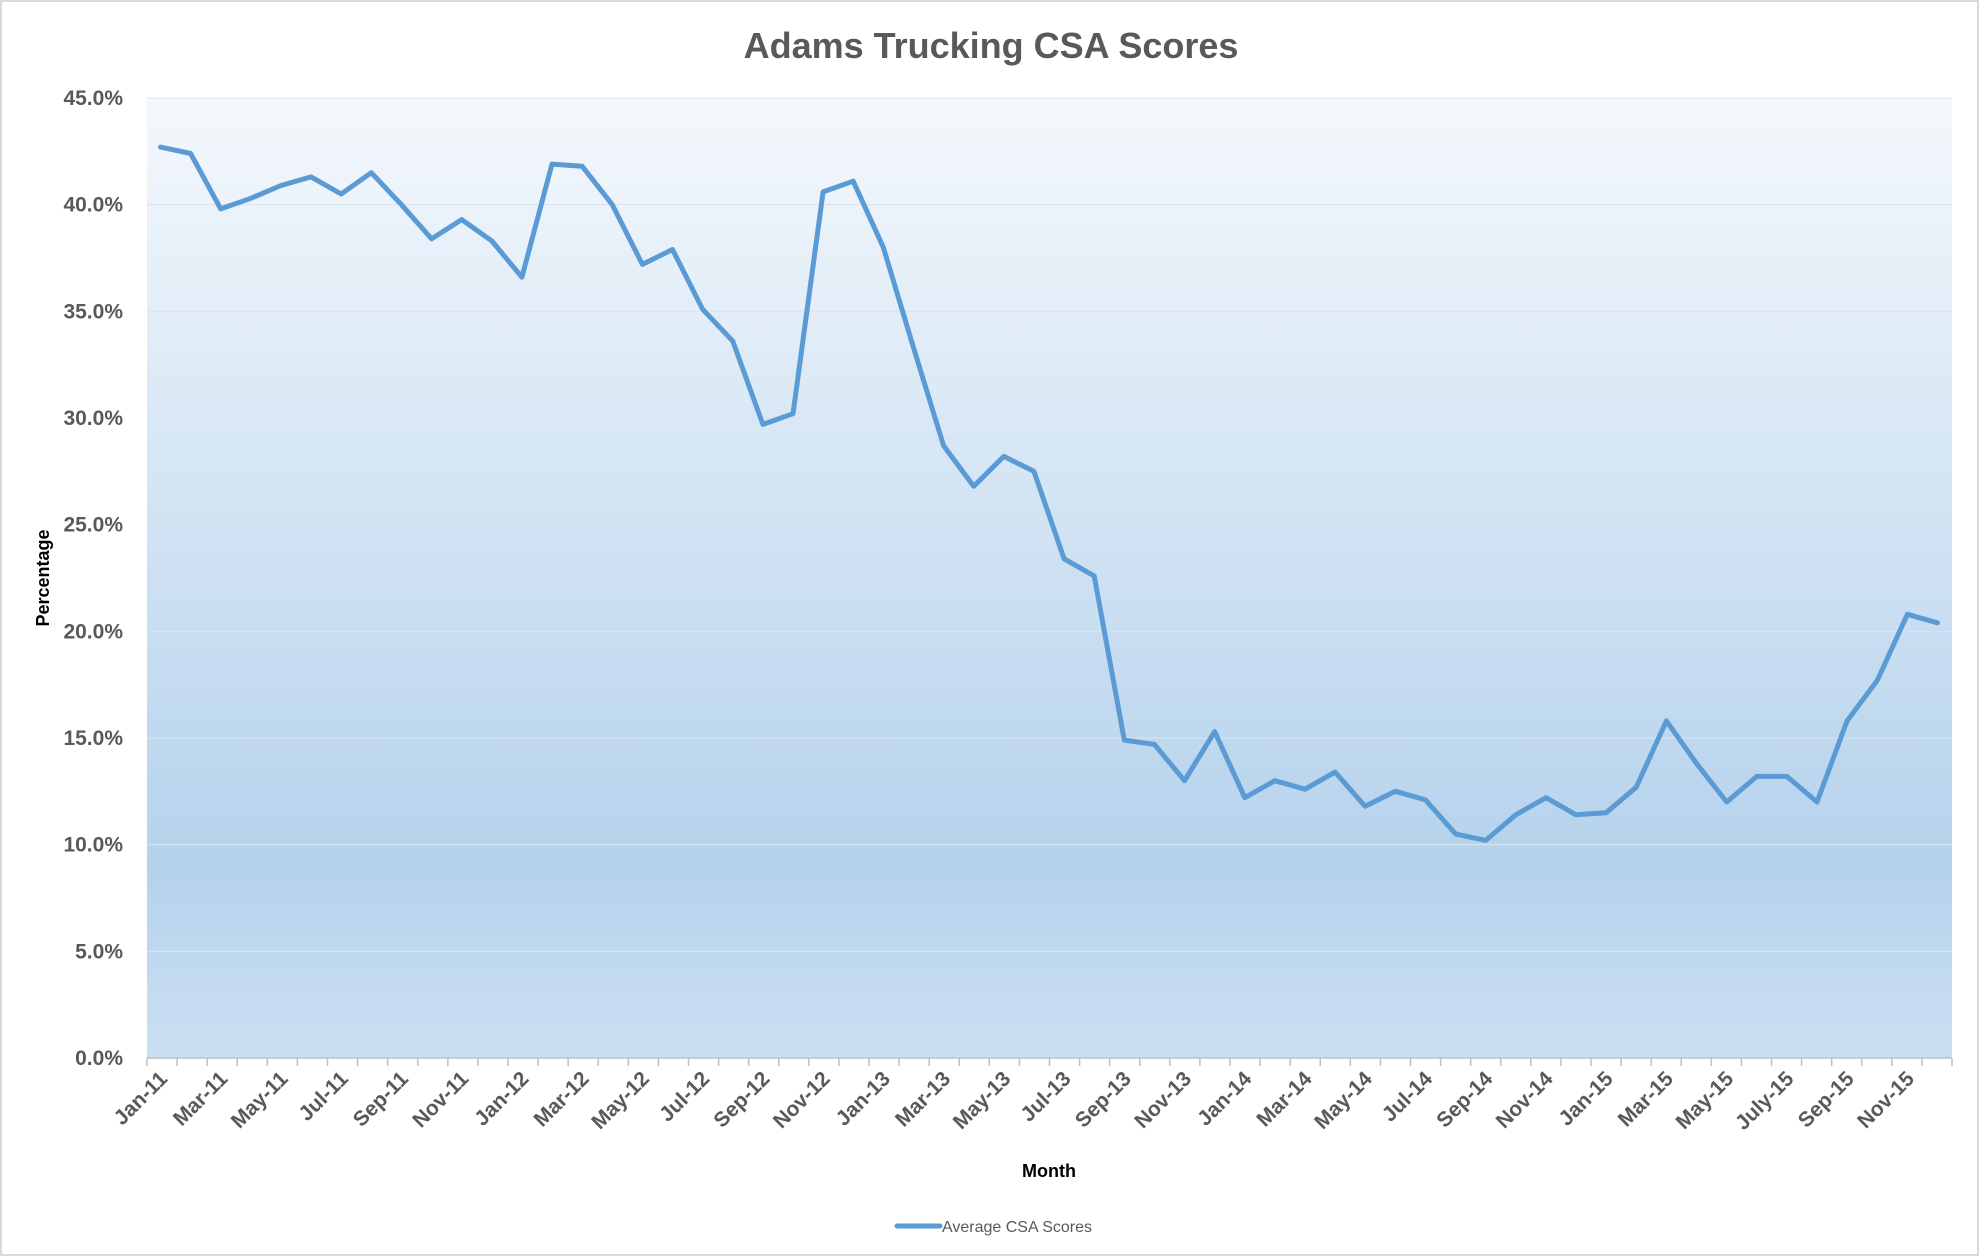  Describe the element at coordinates (141, 1098) in the screenshot. I see `x-tick-label: Jan-11` at that location.